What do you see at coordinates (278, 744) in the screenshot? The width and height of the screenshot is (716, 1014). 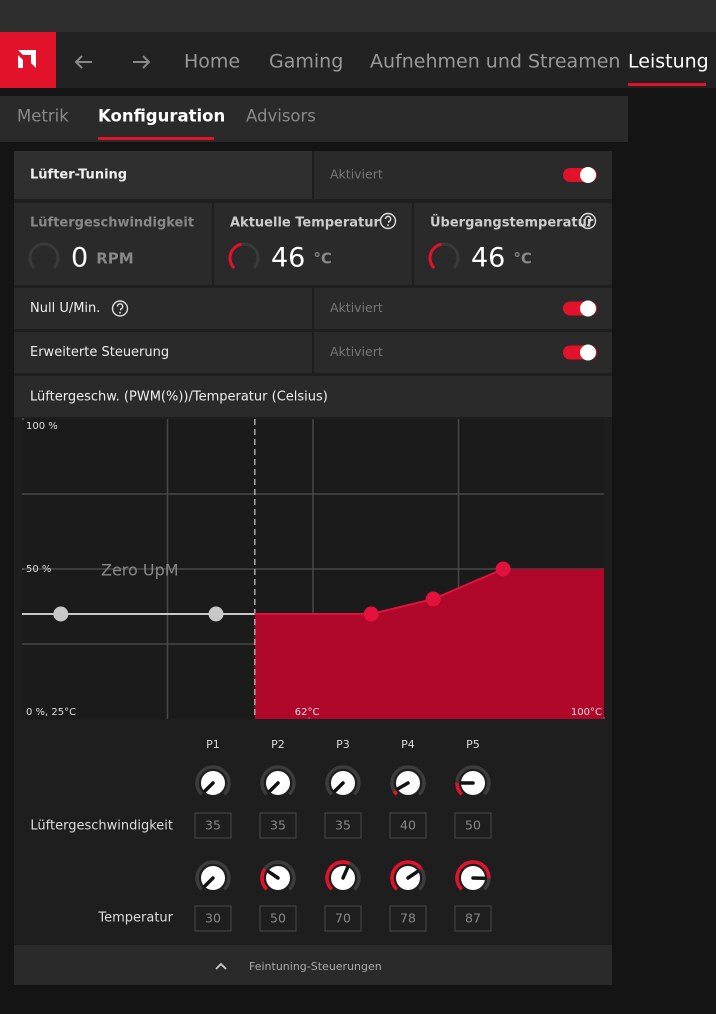 I see `point-label: P2` at bounding box center [278, 744].